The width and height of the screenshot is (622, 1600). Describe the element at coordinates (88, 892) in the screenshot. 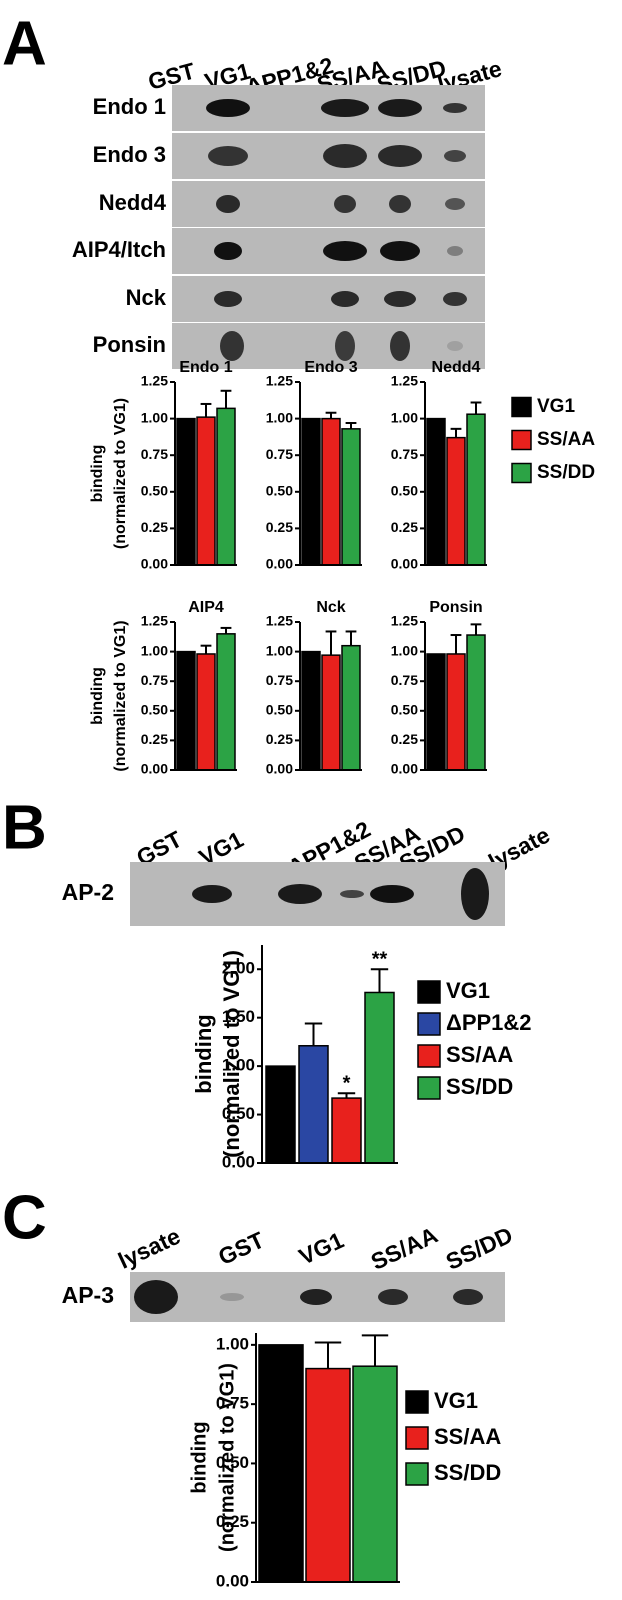

I see `row-label: AP-2` at that location.